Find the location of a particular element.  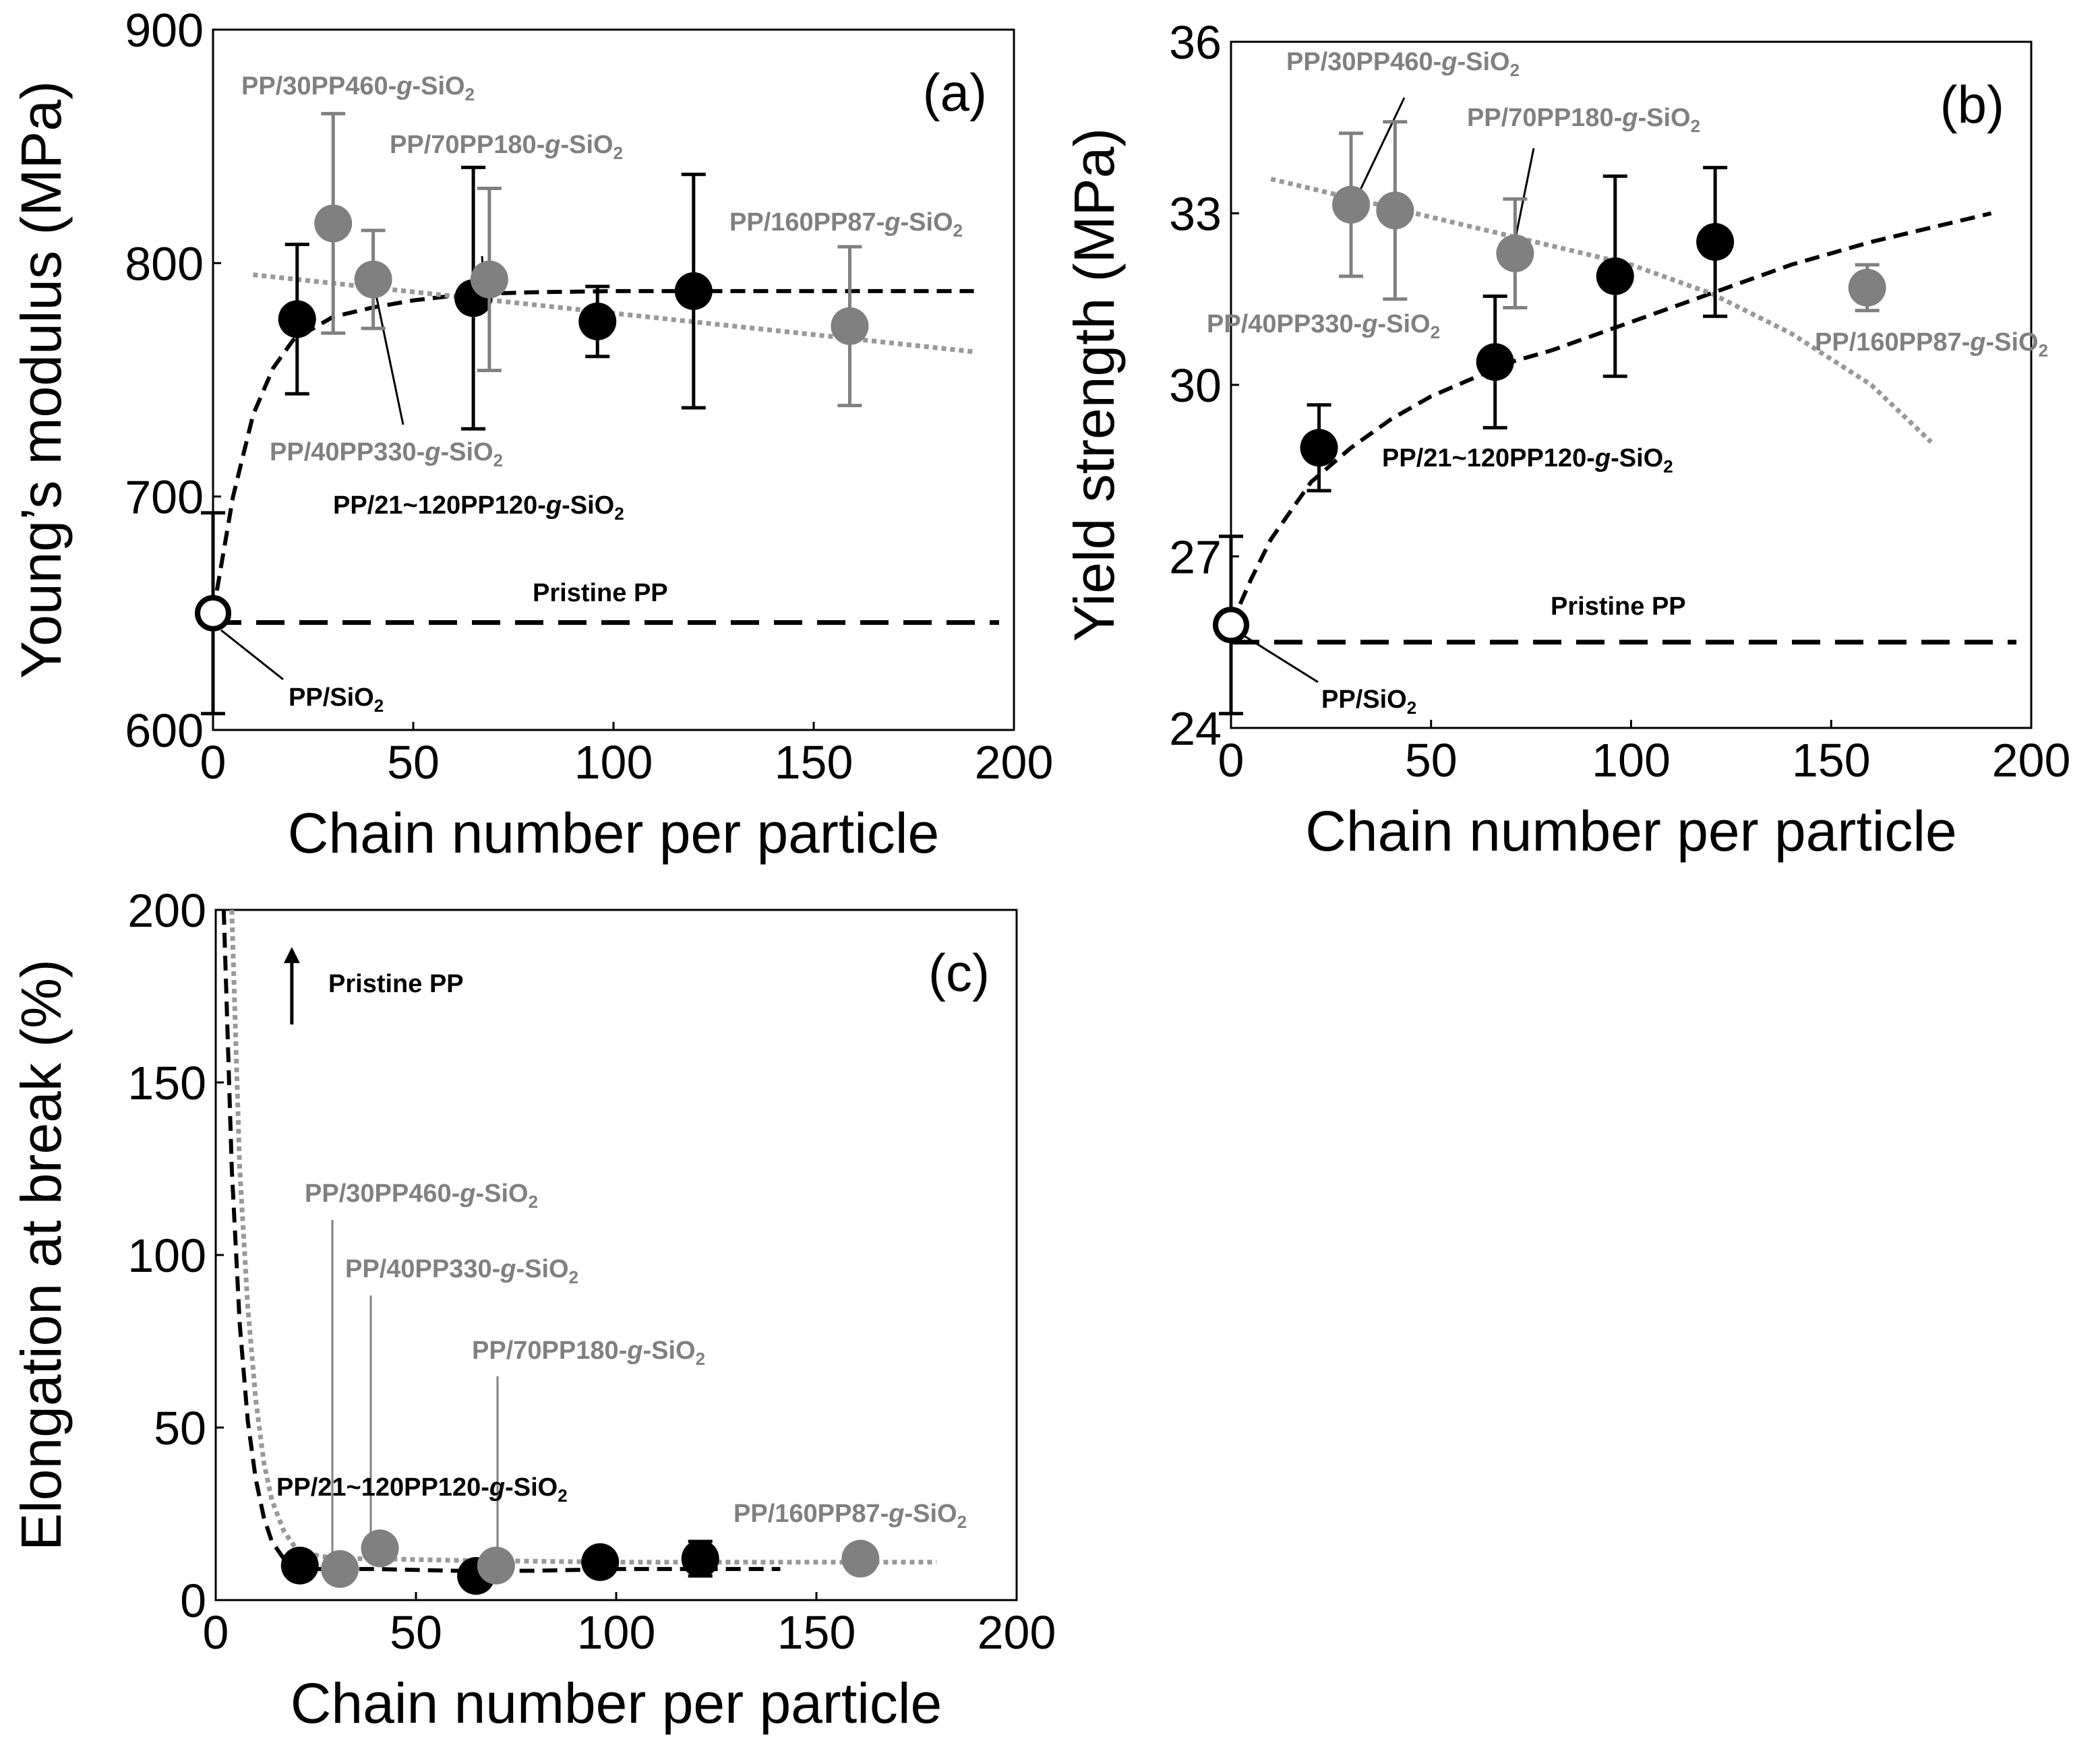

y-tick-label: 30 is located at coordinates (1195, 386).